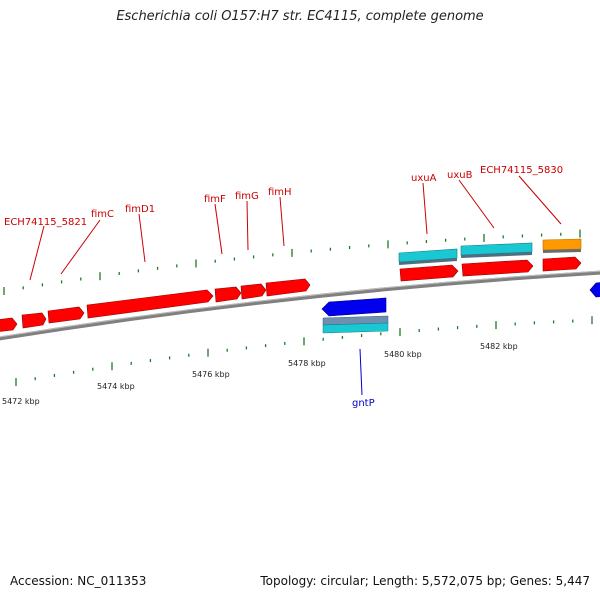 Image resolution: width=600 pixels, height=600 pixels. Describe the element at coordinates (280, 192) in the screenshot. I see `gene-label-fimh: fimH` at that location.